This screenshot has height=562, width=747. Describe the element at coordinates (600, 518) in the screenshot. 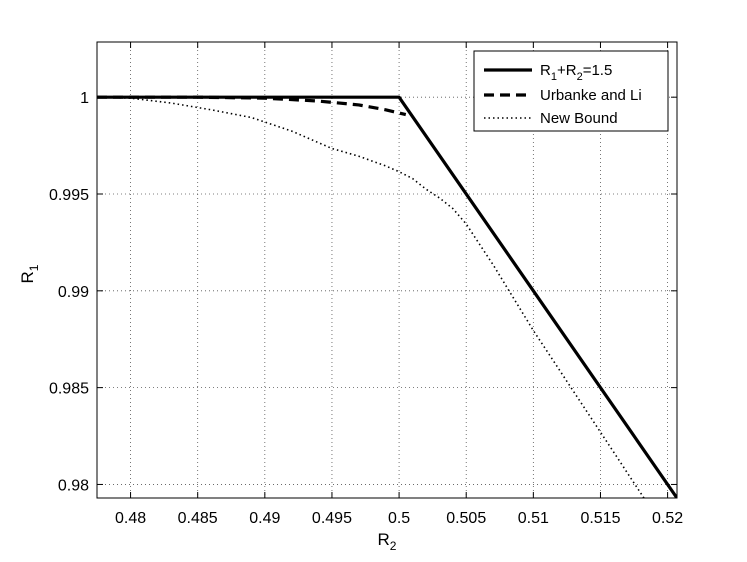

I see `x-tick-label: 0.515` at that location.